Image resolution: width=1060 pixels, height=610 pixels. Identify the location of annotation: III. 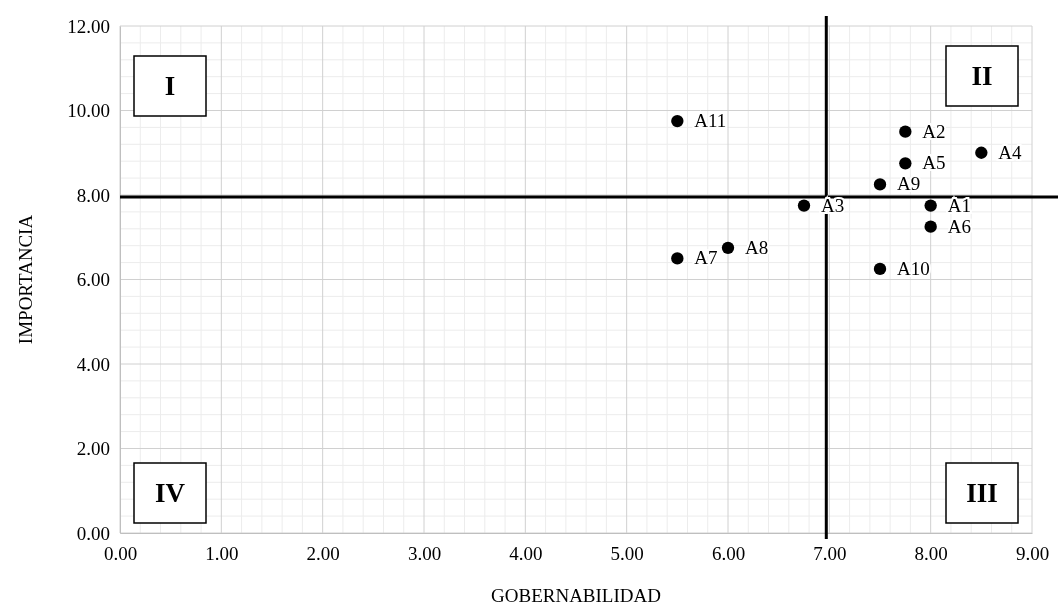
(982, 493).